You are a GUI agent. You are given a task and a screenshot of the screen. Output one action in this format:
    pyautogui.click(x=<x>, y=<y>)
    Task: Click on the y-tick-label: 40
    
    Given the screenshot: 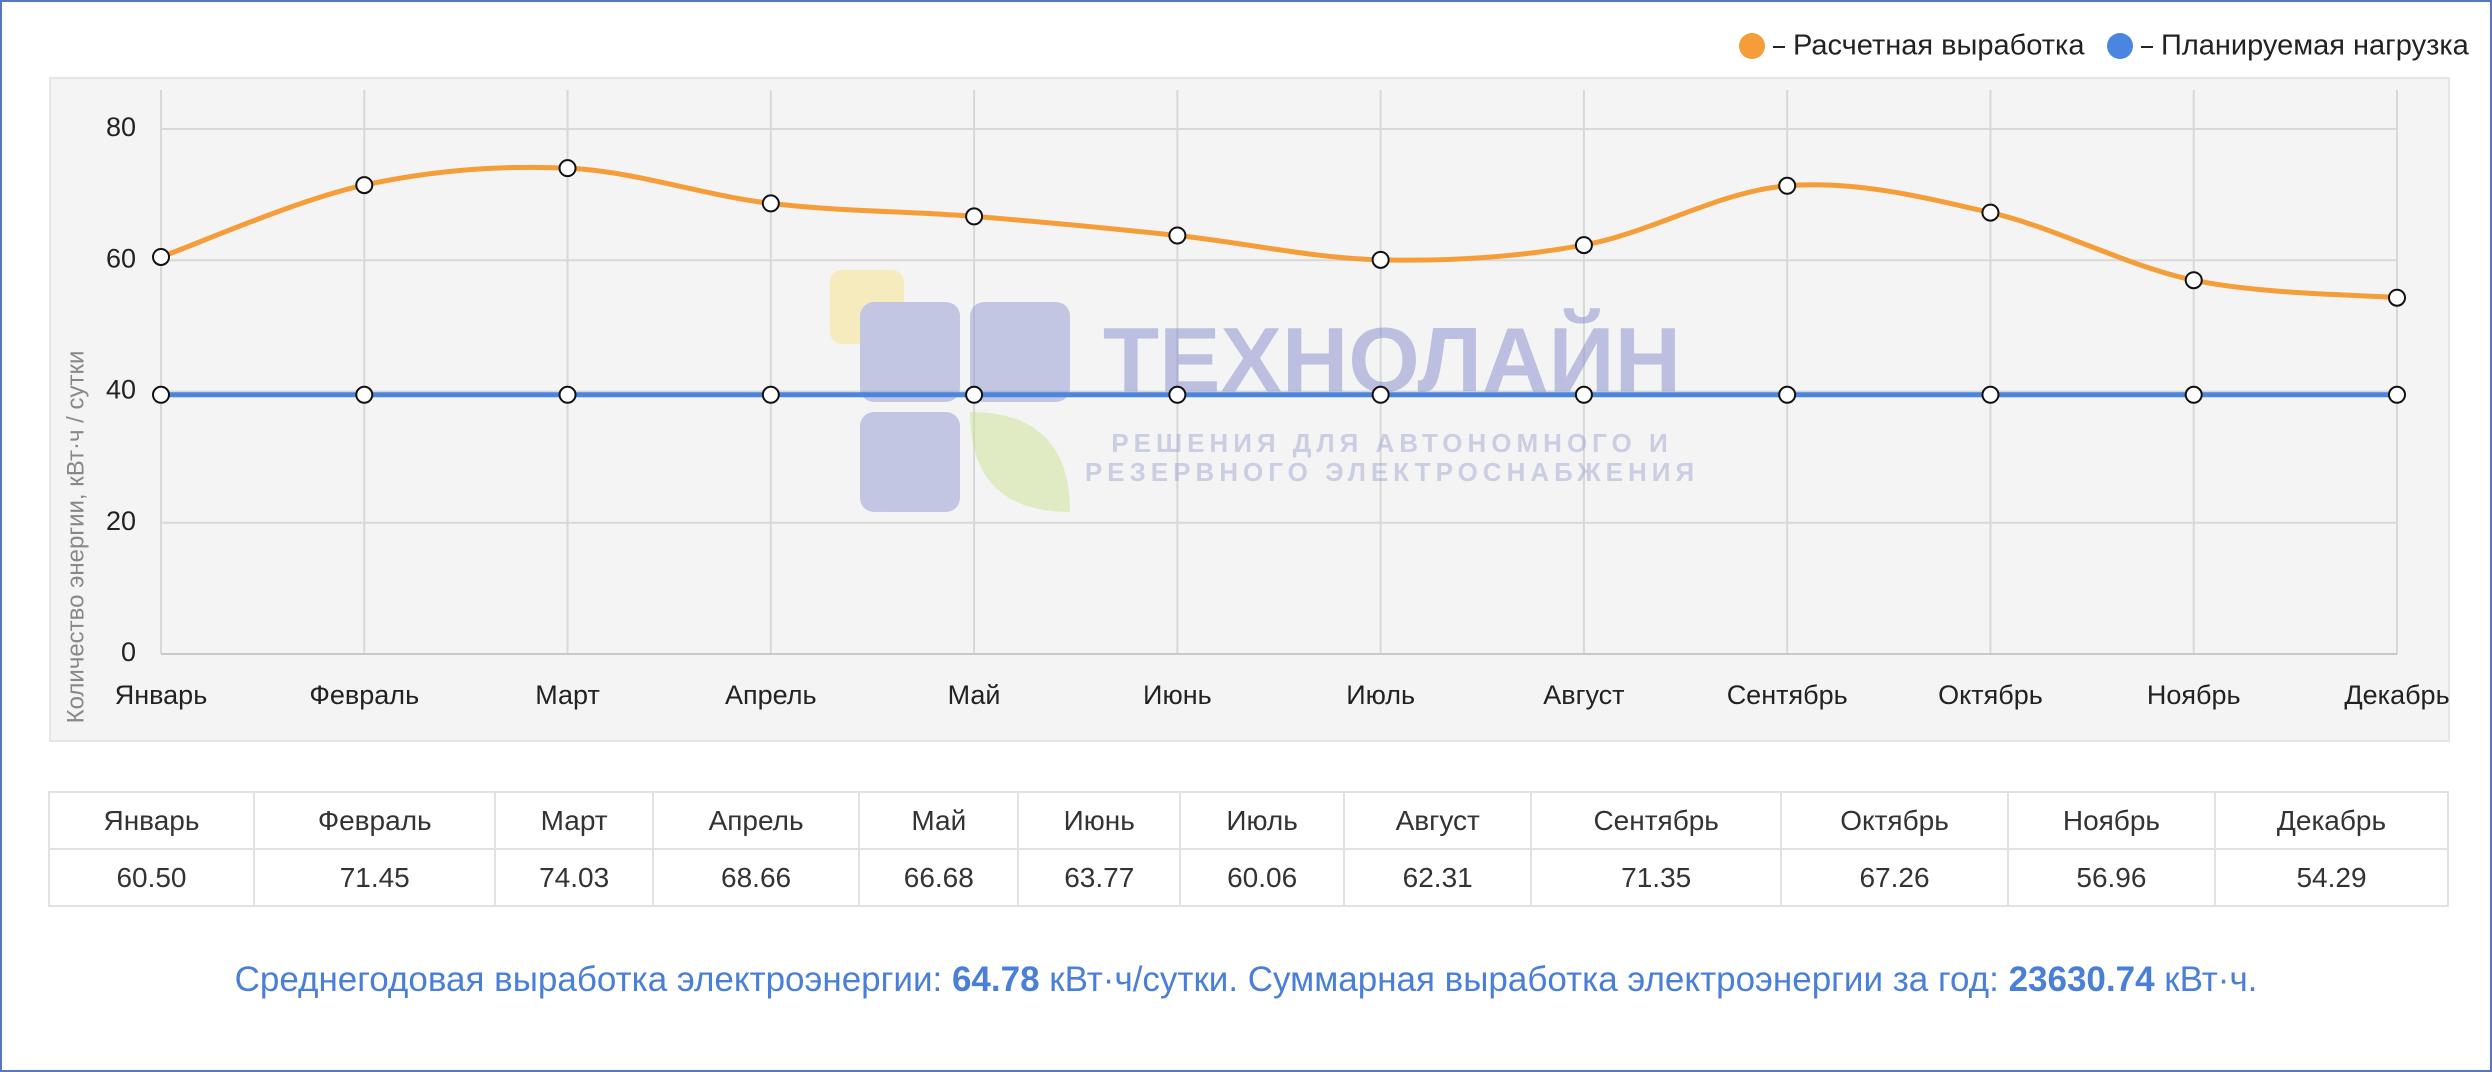 What is the action you would take?
    pyautogui.click(x=121, y=390)
    